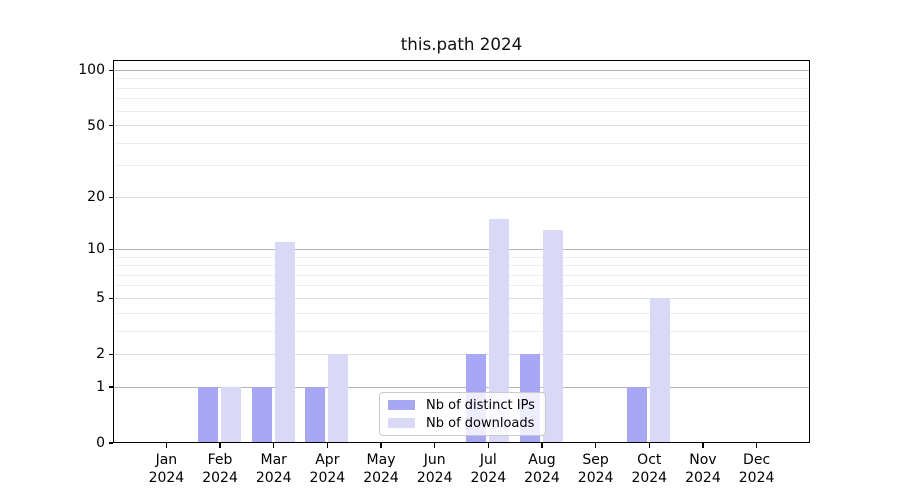 This screenshot has width=900, height=500. I want to click on x-tick-sep, so click(595, 445).